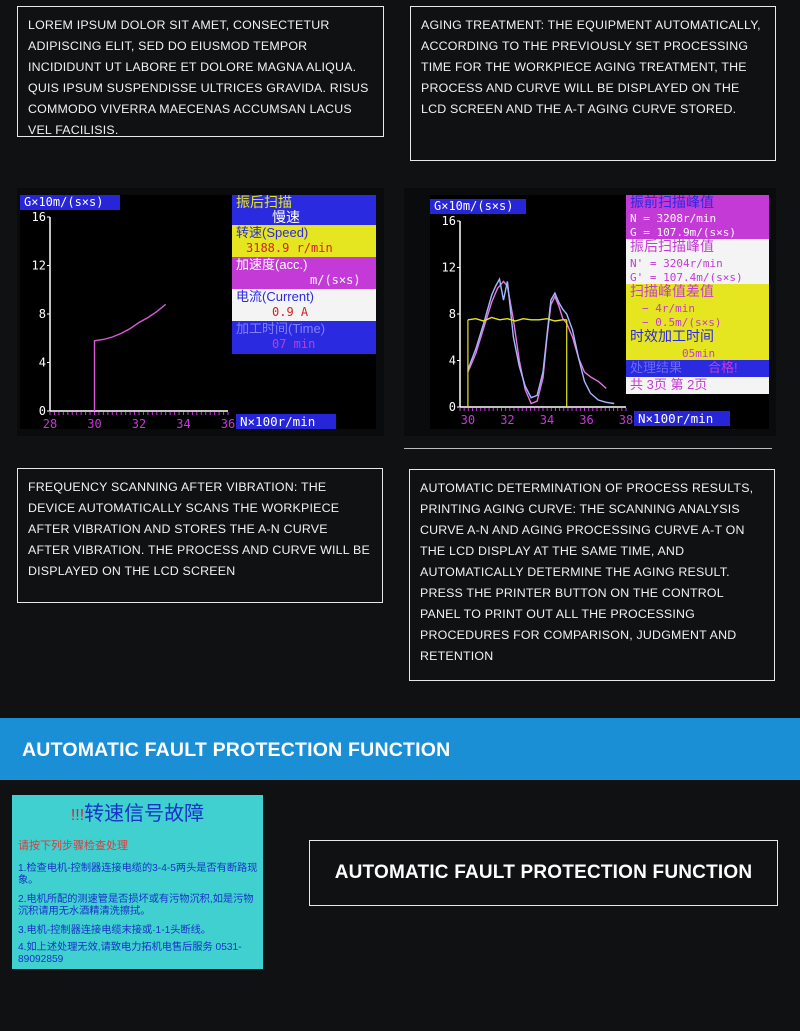 The height and width of the screenshot is (1031, 800). I want to click on warning-marks: !!!, so click(77, 815).